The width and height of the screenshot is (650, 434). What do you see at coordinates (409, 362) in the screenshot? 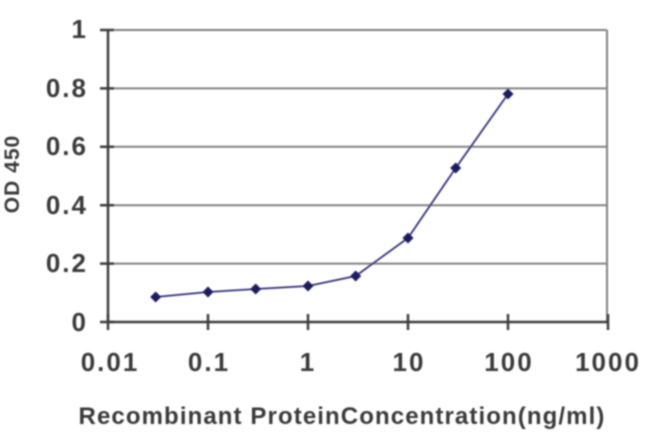
I see `svg-text: 10` at bounding box center [409, 362].